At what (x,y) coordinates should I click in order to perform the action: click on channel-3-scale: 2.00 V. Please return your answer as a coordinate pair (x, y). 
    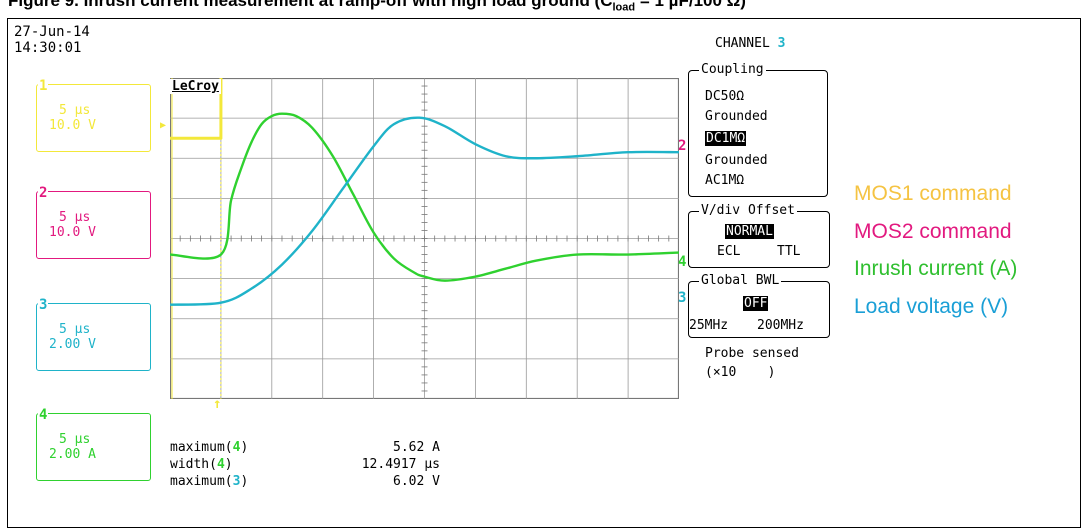
    Looking at the image, I should click on (72, 344).